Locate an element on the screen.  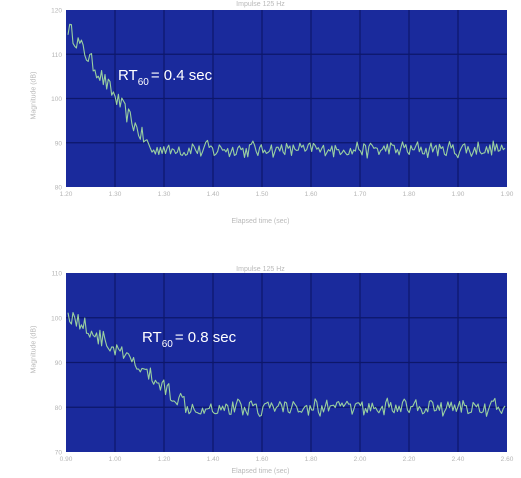
rt60-annotation: RT60 = 0.4 sec is located at coordinates (165, 77).